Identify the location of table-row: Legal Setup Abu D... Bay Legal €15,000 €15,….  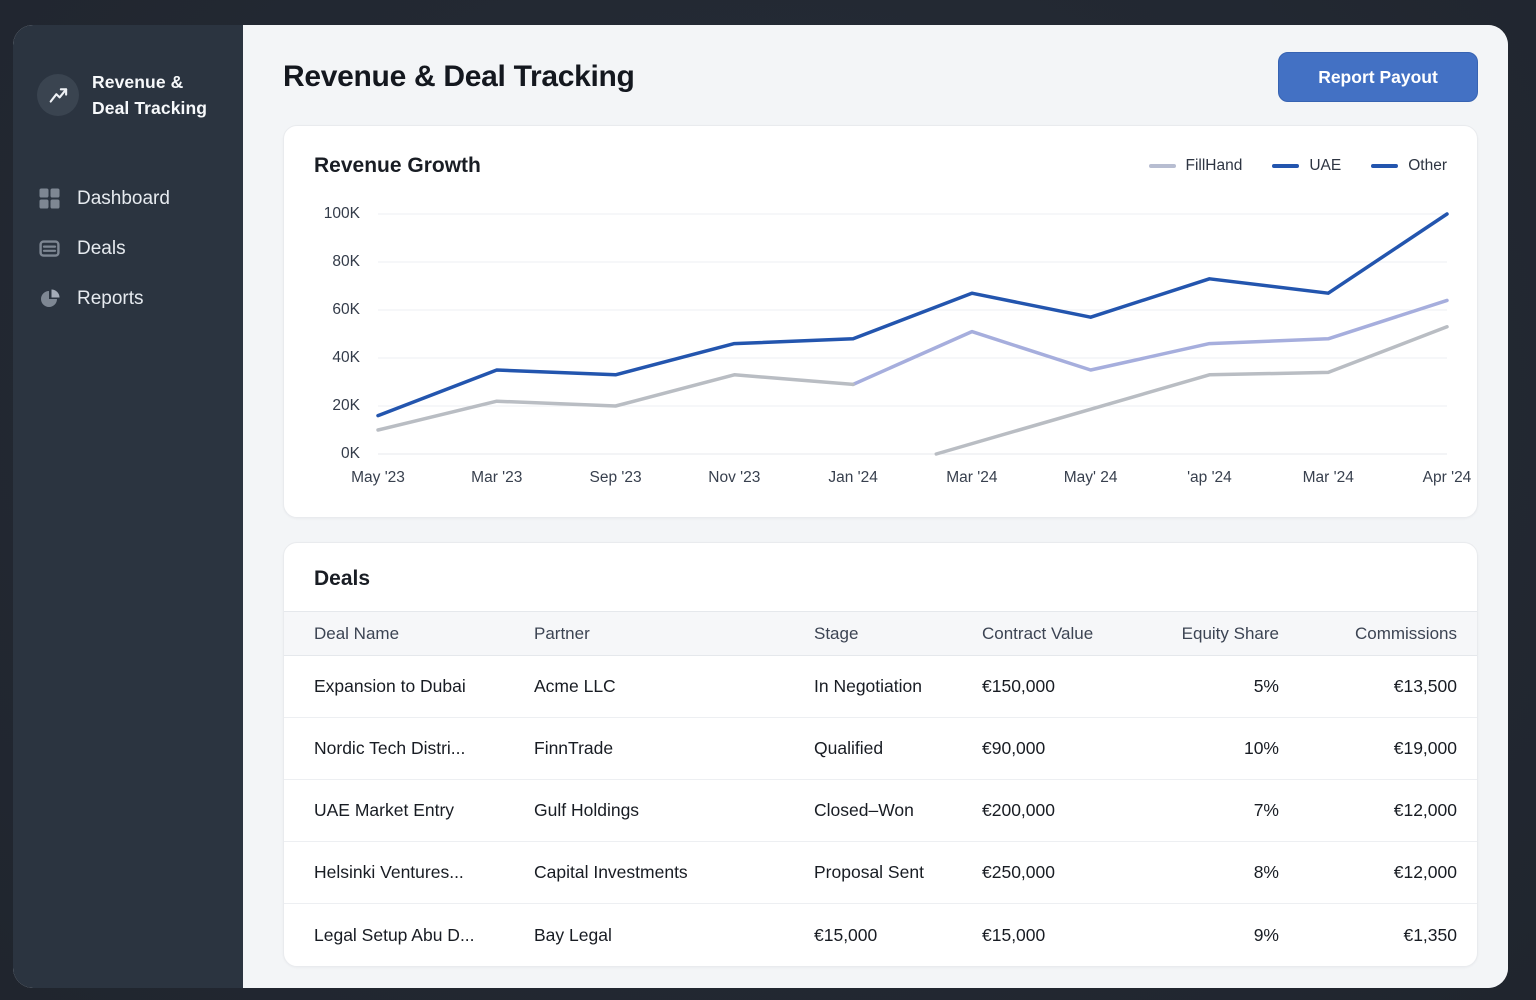
(880, 935).